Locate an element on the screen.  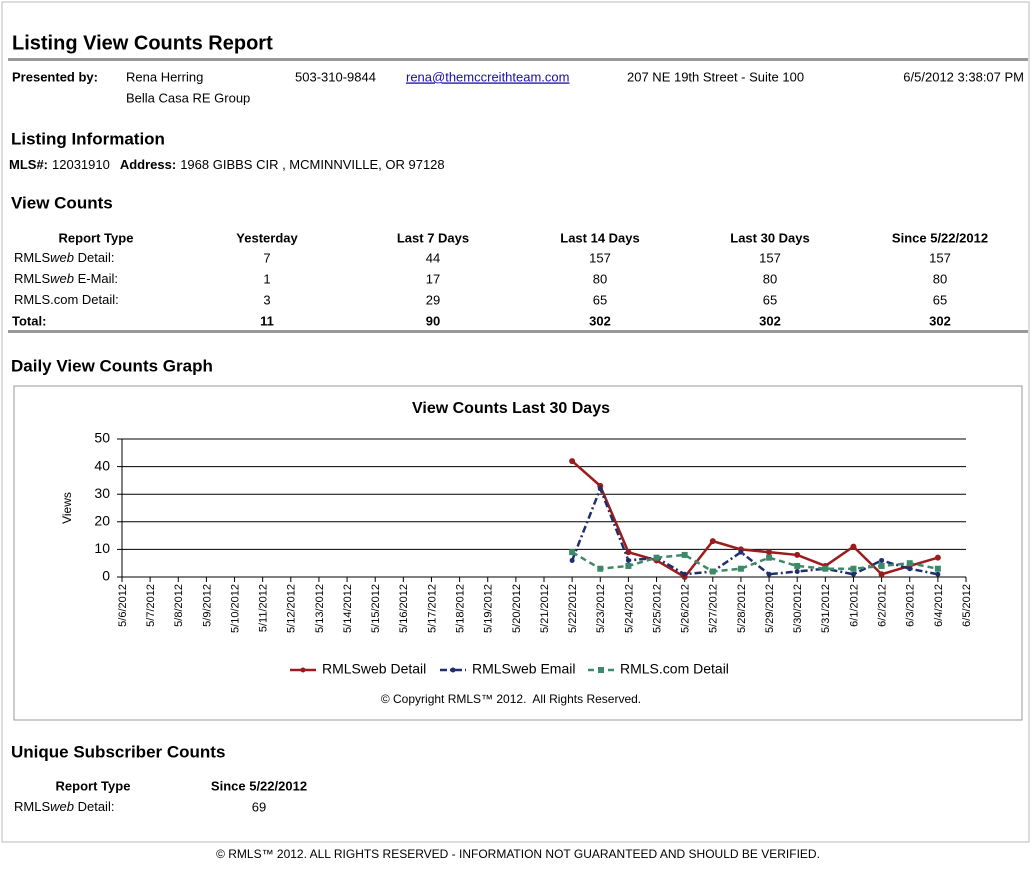
column-header: Yesterday is located at coordinates (267, 237).